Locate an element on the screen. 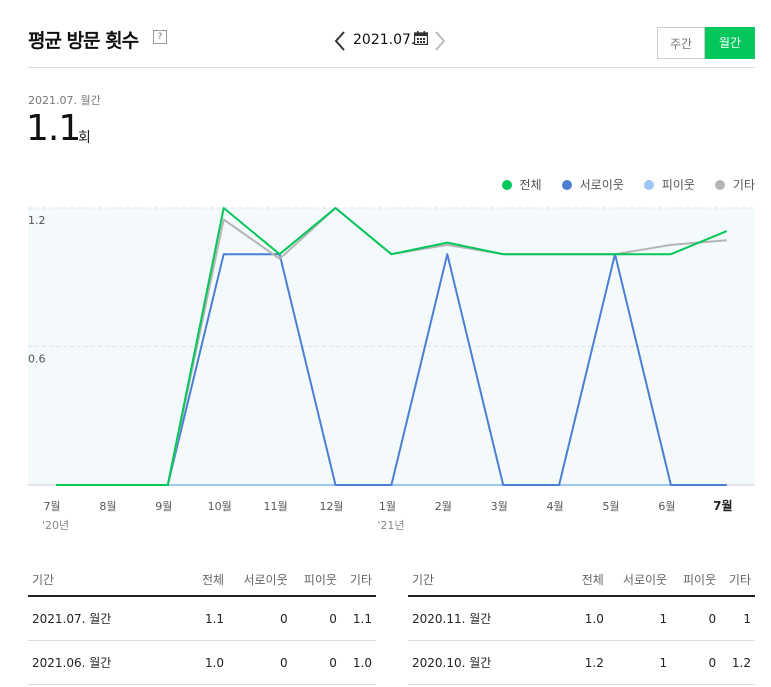 This screenshot has width=771, height=687. x-tick-label: 9월 is located at coordinates (163, 506).